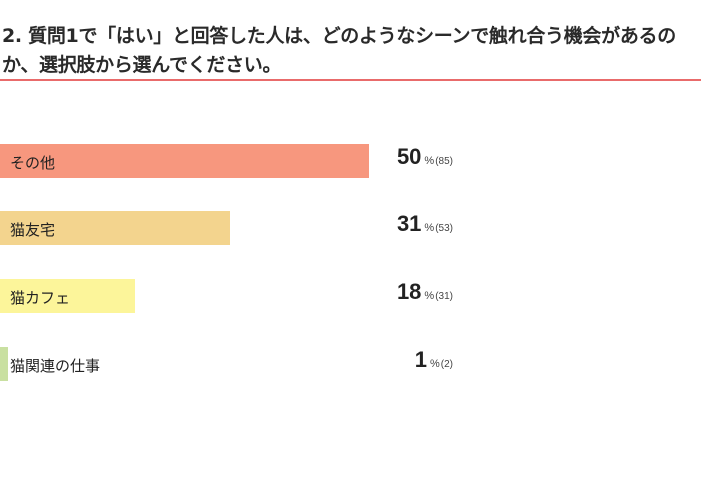  I want to click on chart-row-friends-home: 猫友宅 31 % (53), so click(355, 228).